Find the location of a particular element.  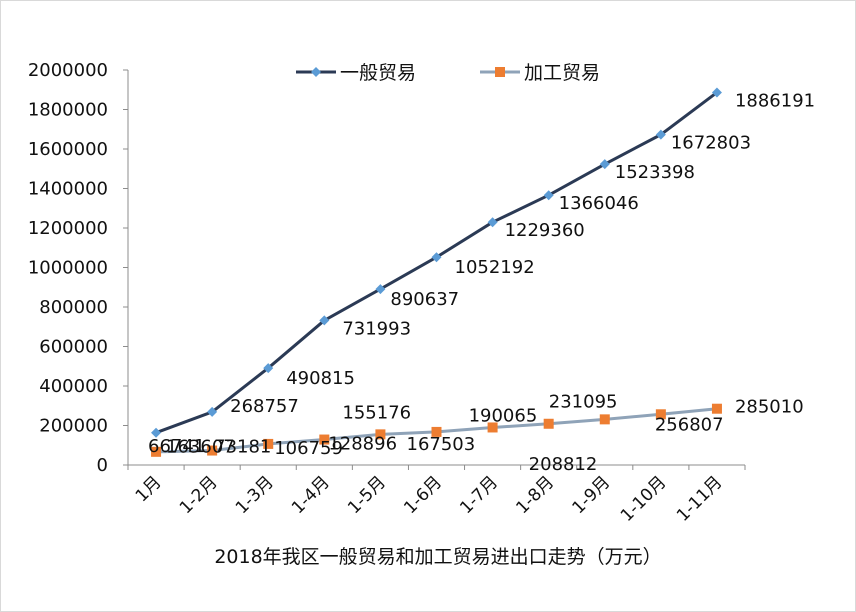

series-2-data-label: 190065 is located at coordinates (503, 415).